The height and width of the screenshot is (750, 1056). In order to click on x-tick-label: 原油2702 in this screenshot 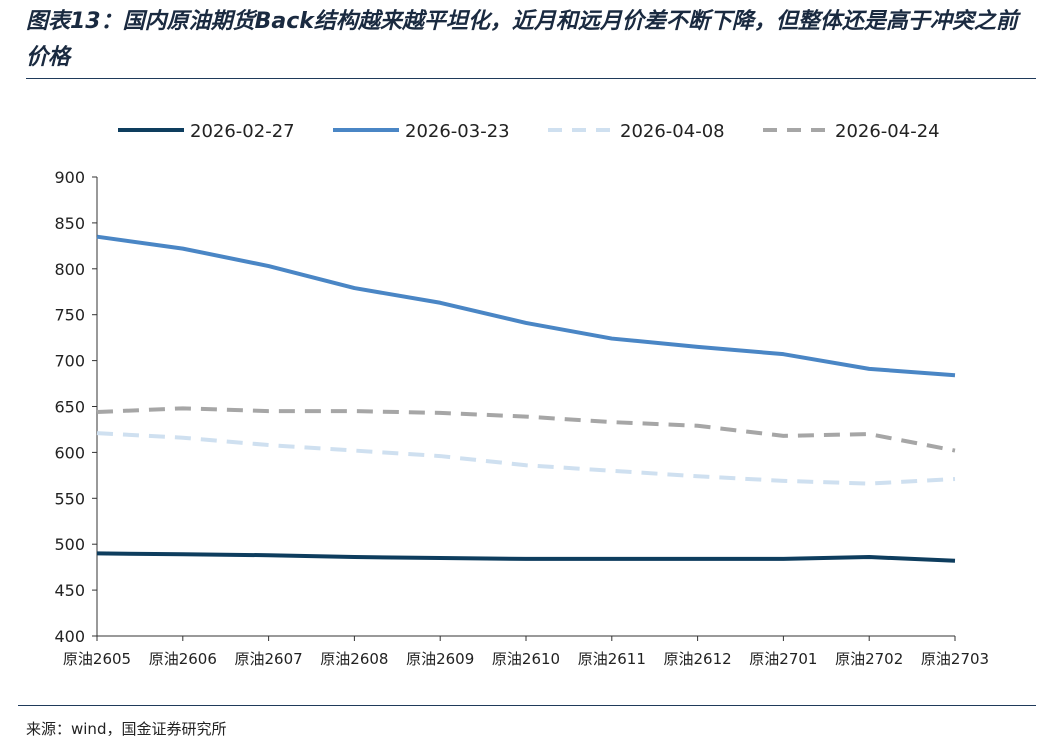, I will do `click(869, 659)`.